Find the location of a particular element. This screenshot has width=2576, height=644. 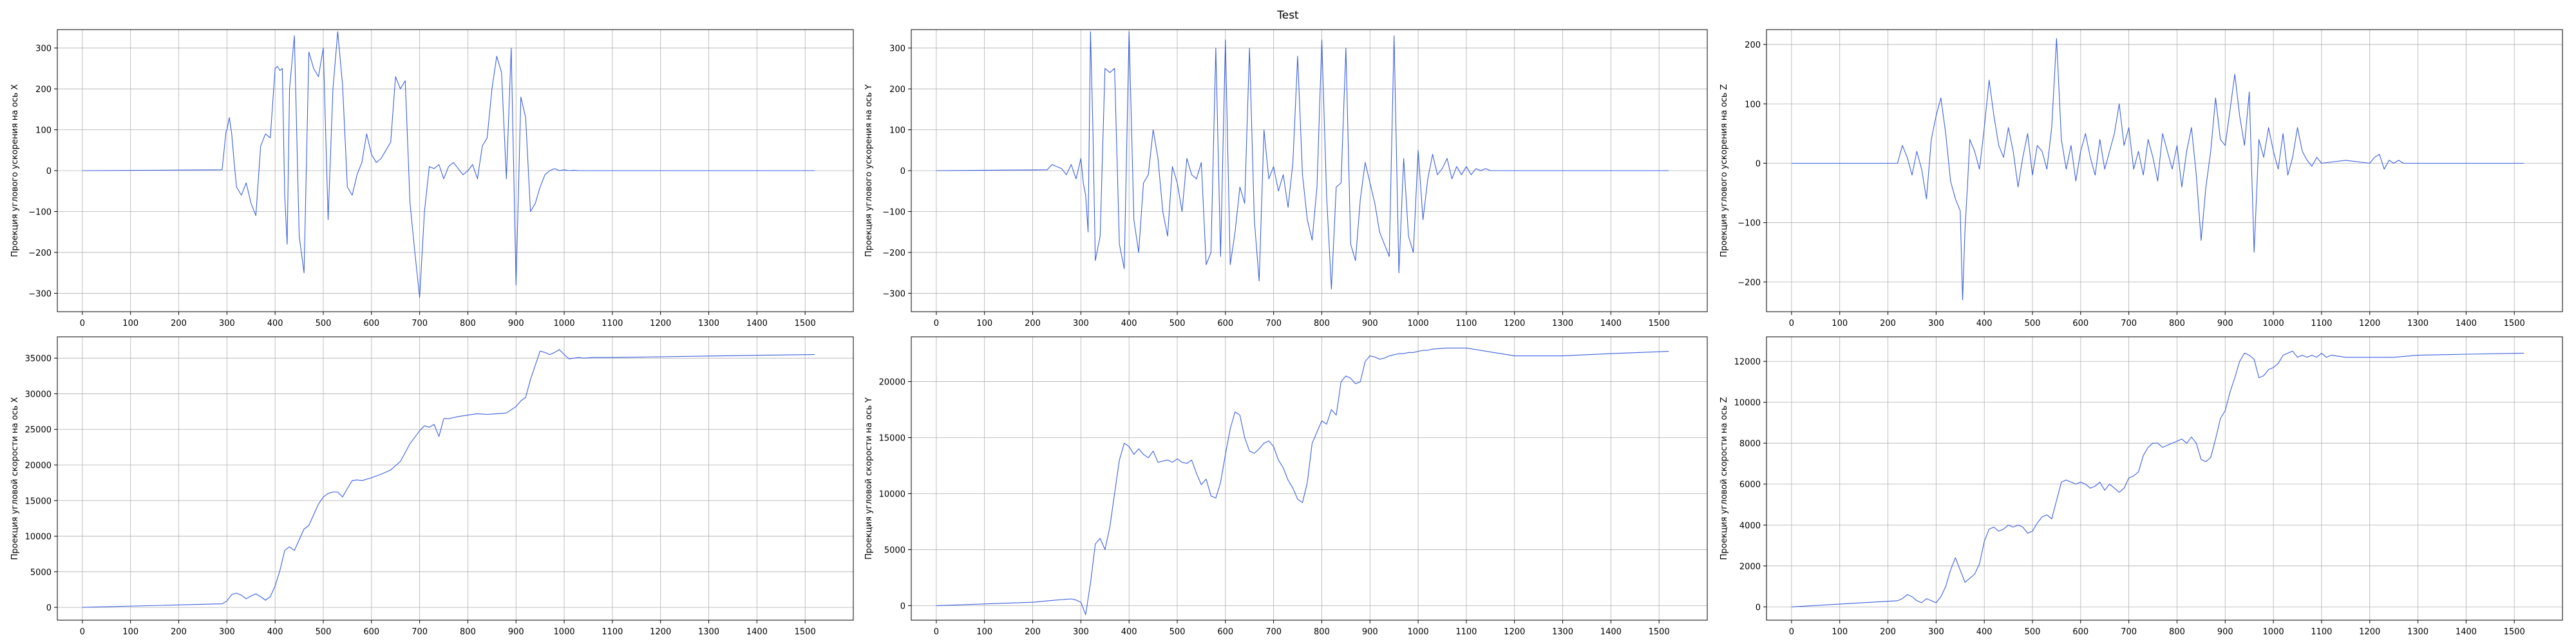

y-axis-label: Проекция углового ускорения на ось X is located at coordinates (15, 171).